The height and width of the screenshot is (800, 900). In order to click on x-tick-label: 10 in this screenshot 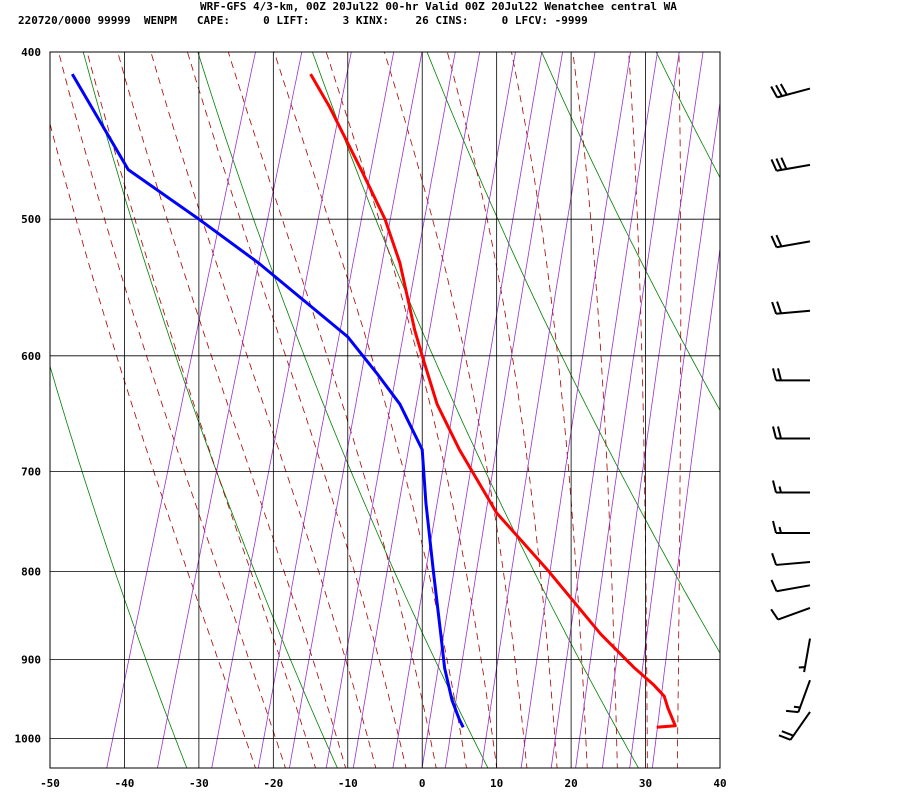, I will do `click(496, 783)`.